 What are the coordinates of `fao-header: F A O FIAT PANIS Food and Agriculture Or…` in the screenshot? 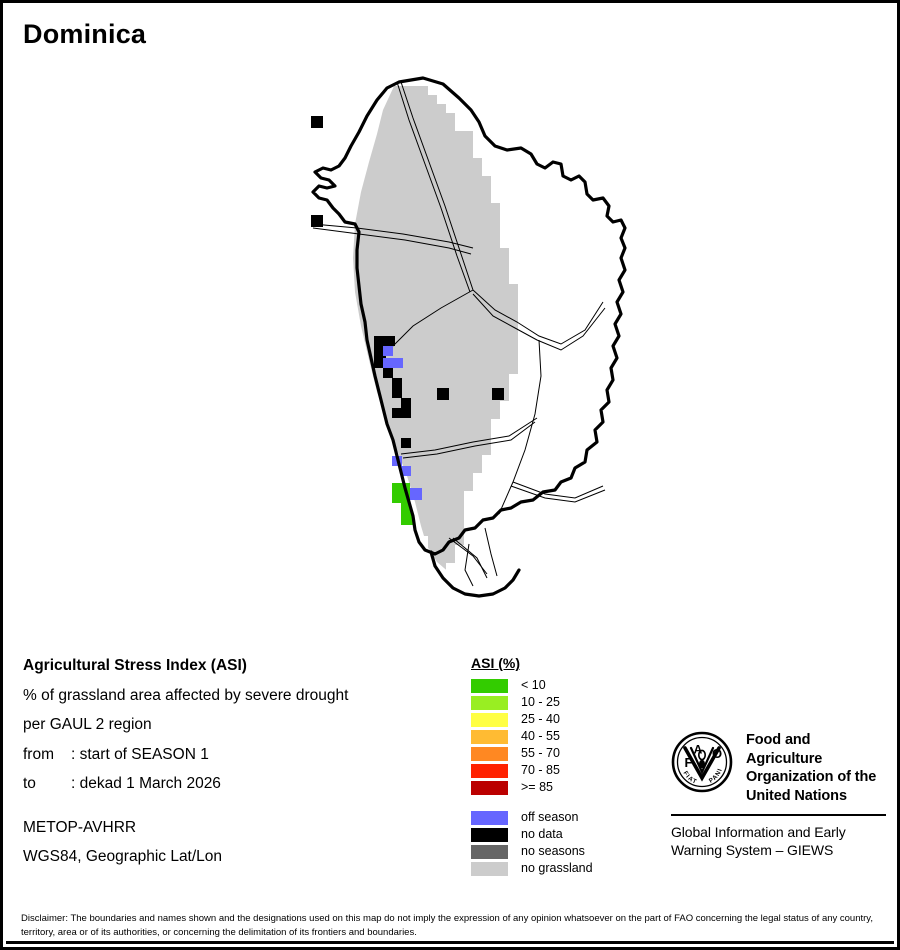 It's located at (777, 765).